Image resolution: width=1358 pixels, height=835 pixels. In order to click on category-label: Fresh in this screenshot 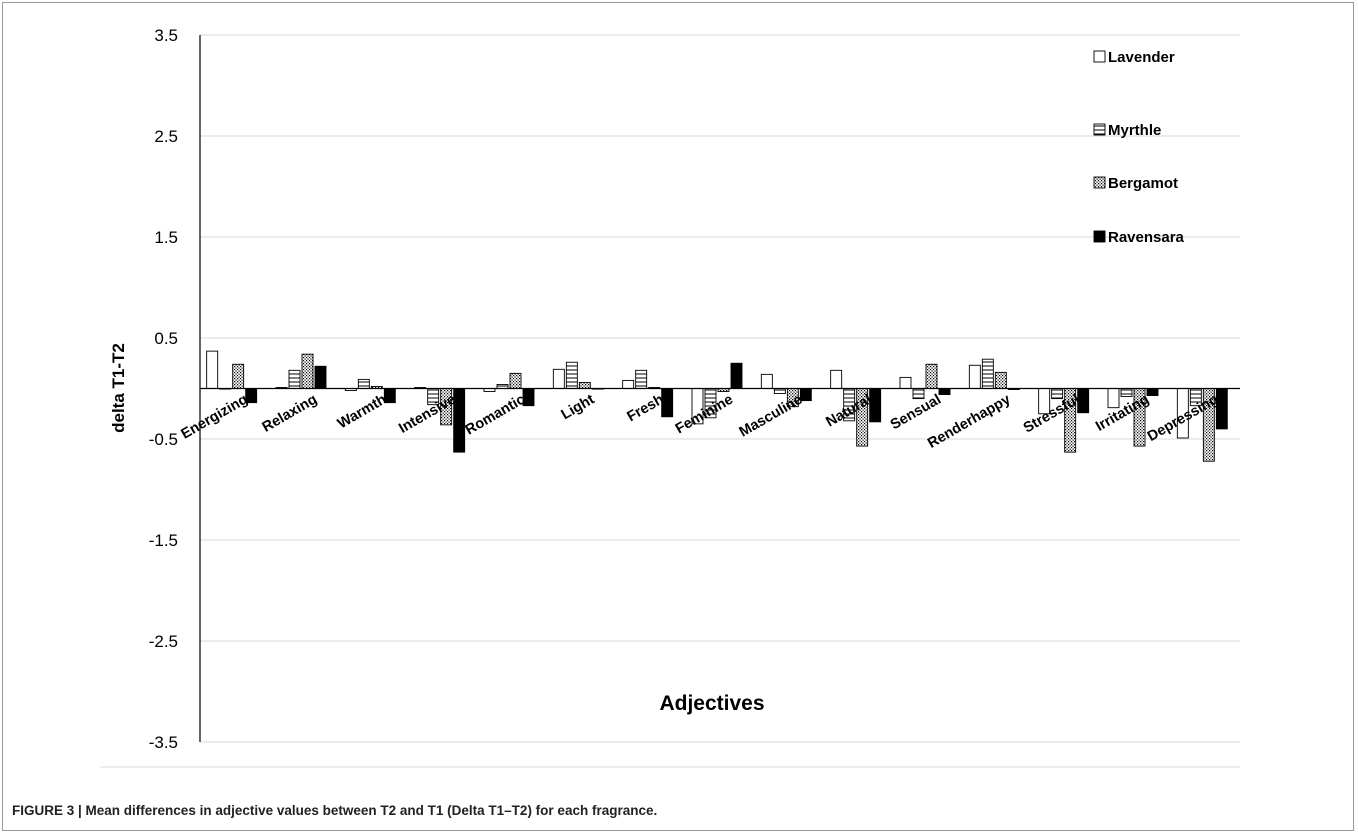, I will do `click(645, 409)`.